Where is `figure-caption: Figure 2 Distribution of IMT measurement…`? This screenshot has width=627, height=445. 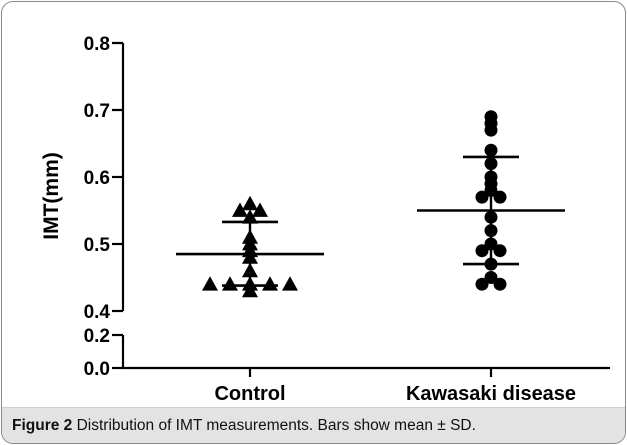 figure-caption: Figure 2 Distribution of IMT measurement… is located at coordinates (313, 425).